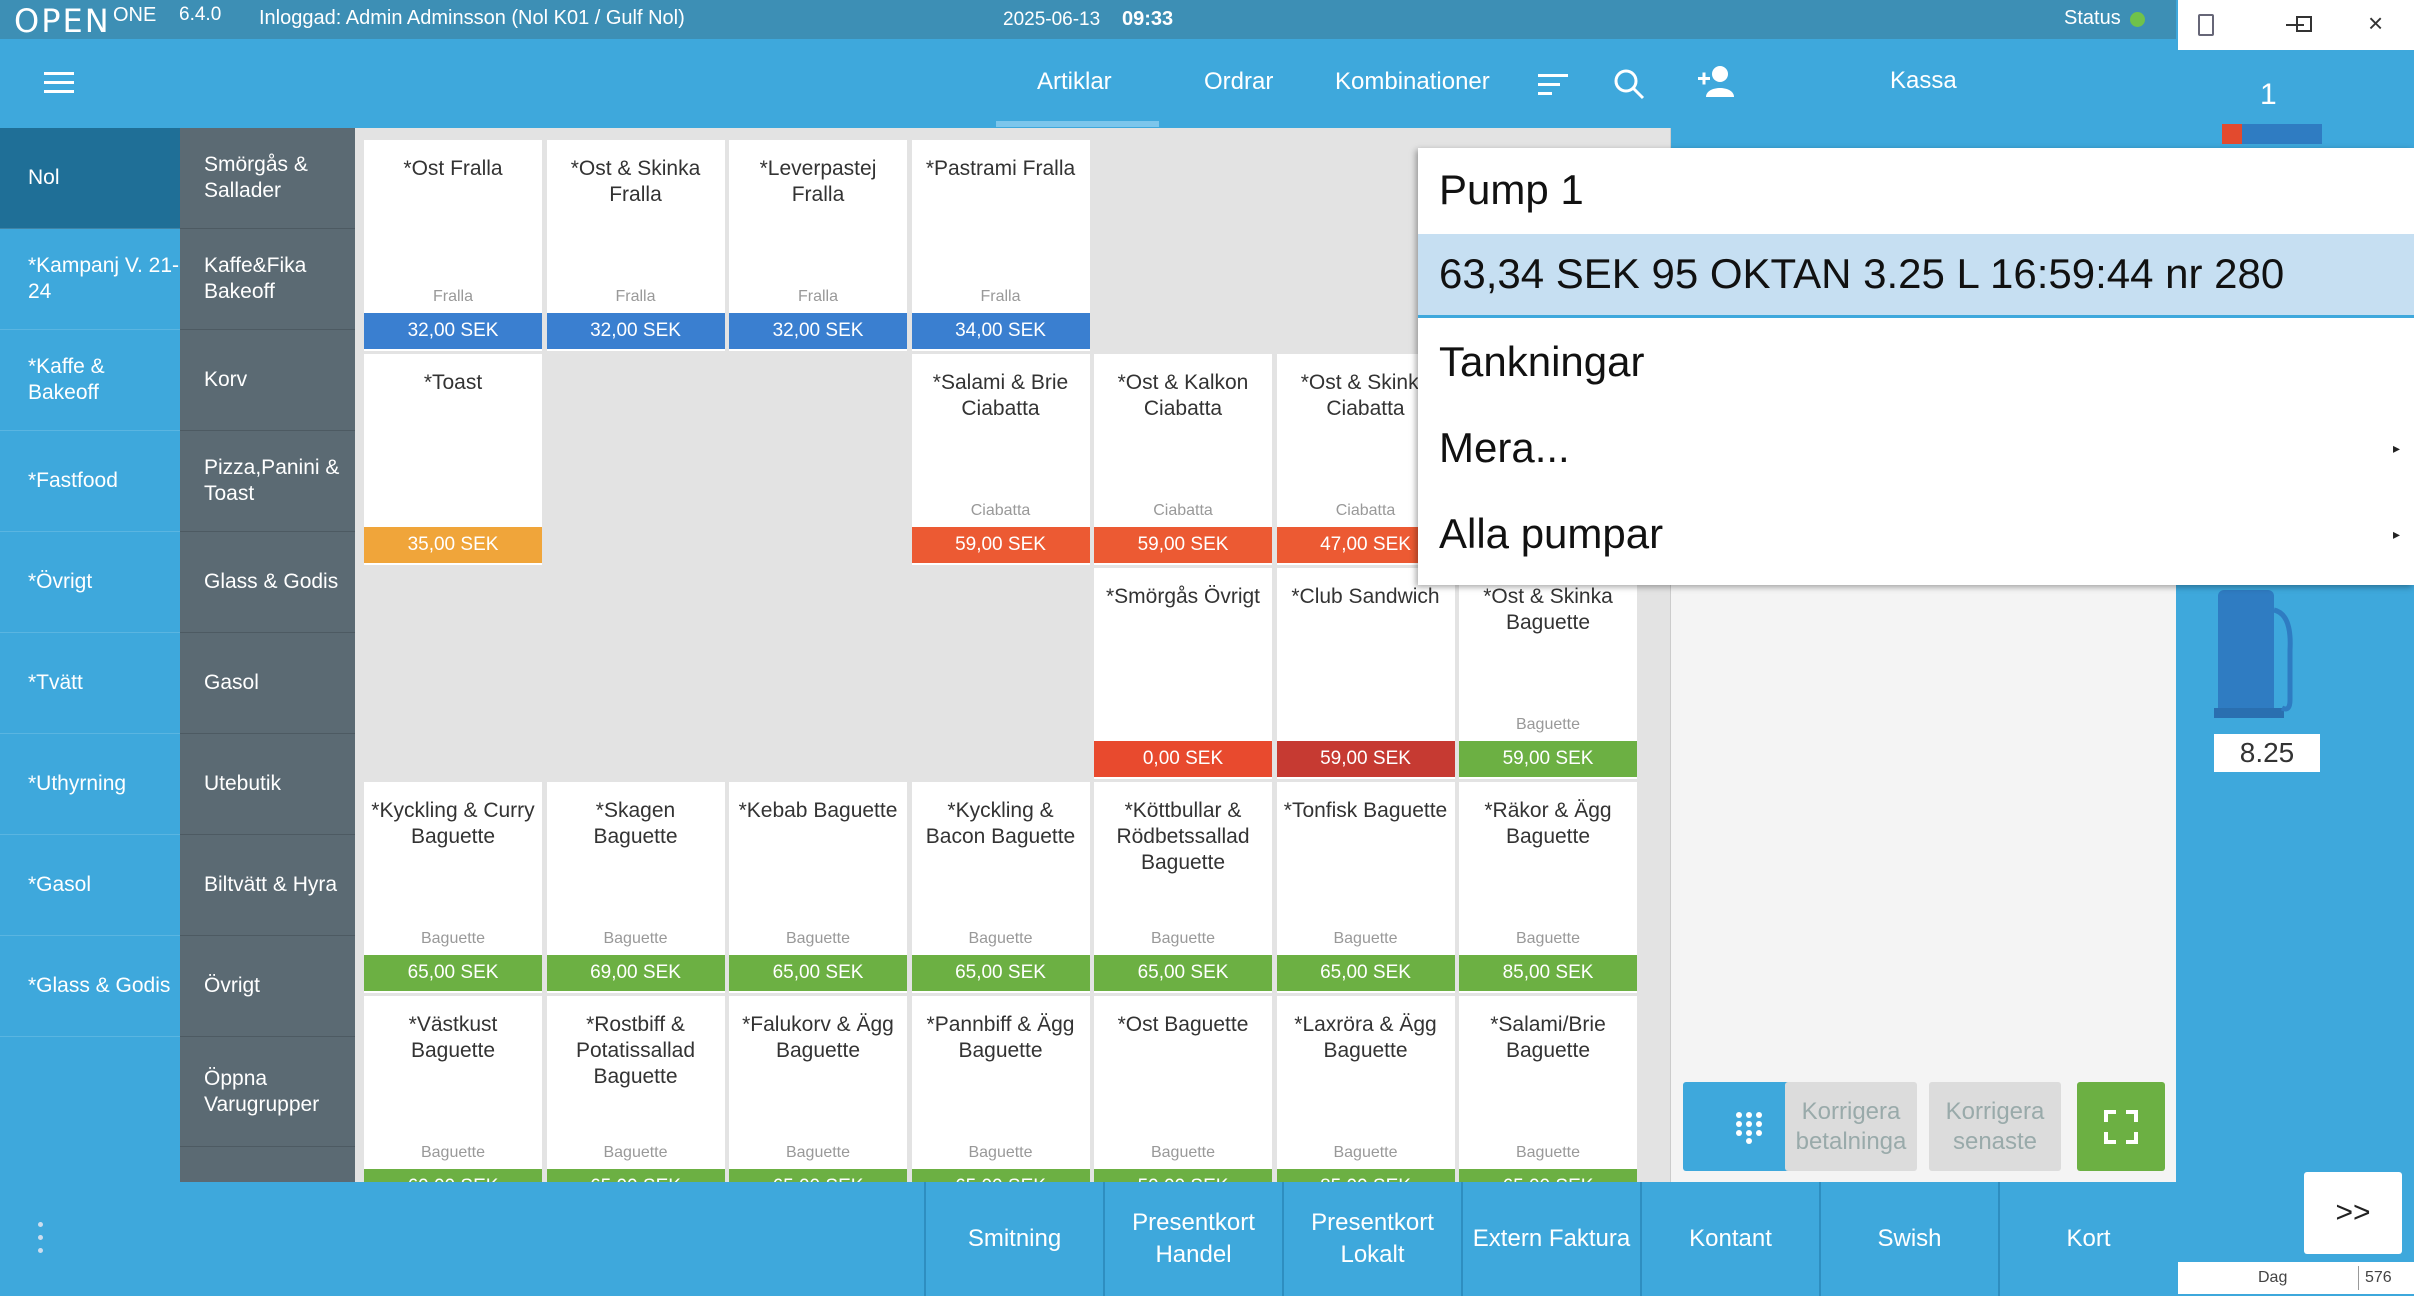 The image size is (2414, 1296). Describe the element at coordinates (267, 885) in the screenshot. I see `subcategory-item: Biltvätt & Hyra` at that location.